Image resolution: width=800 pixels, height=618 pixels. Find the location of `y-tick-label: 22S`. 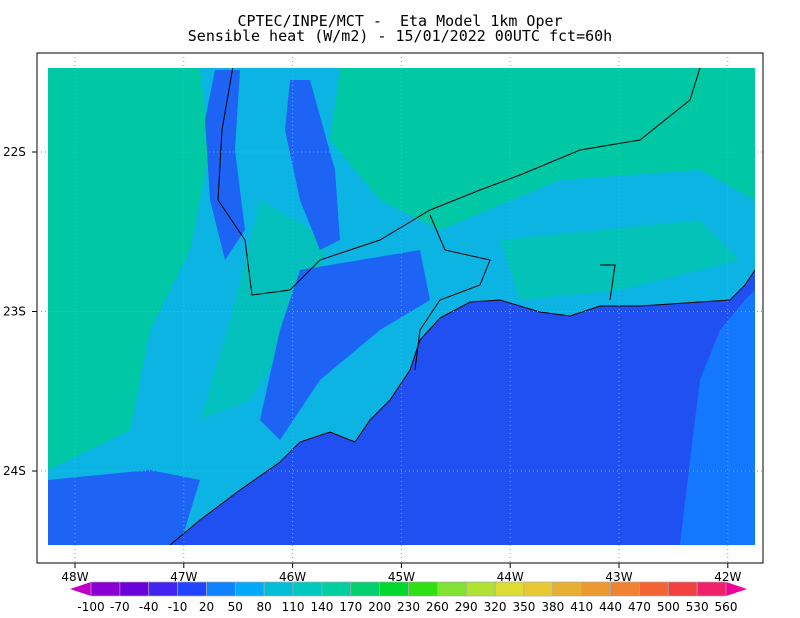

y-tick-label: 22S is located at coordinates (14, 152).